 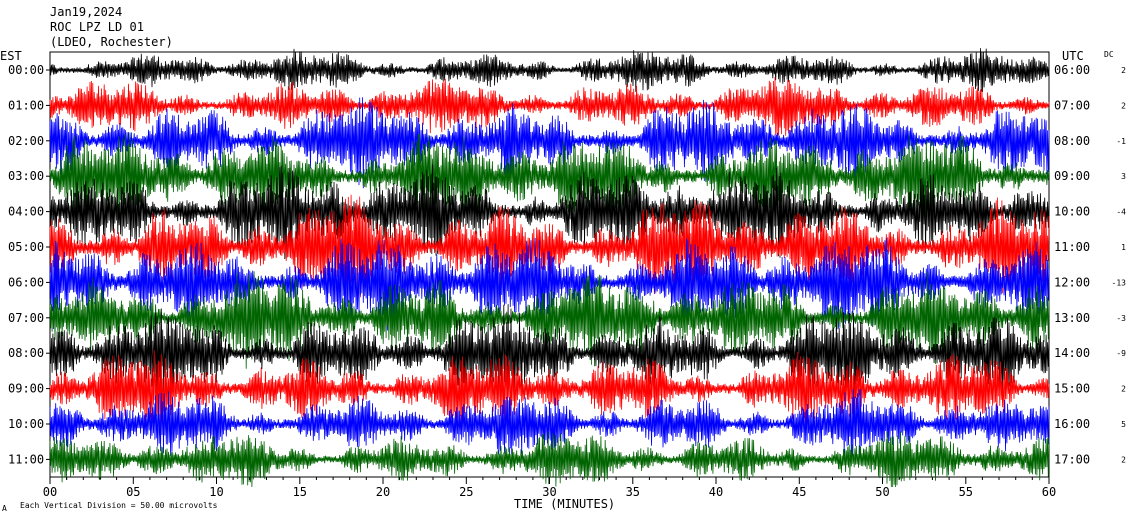 I want to click on x-tick-label: 30, so click(x=549, y=492).